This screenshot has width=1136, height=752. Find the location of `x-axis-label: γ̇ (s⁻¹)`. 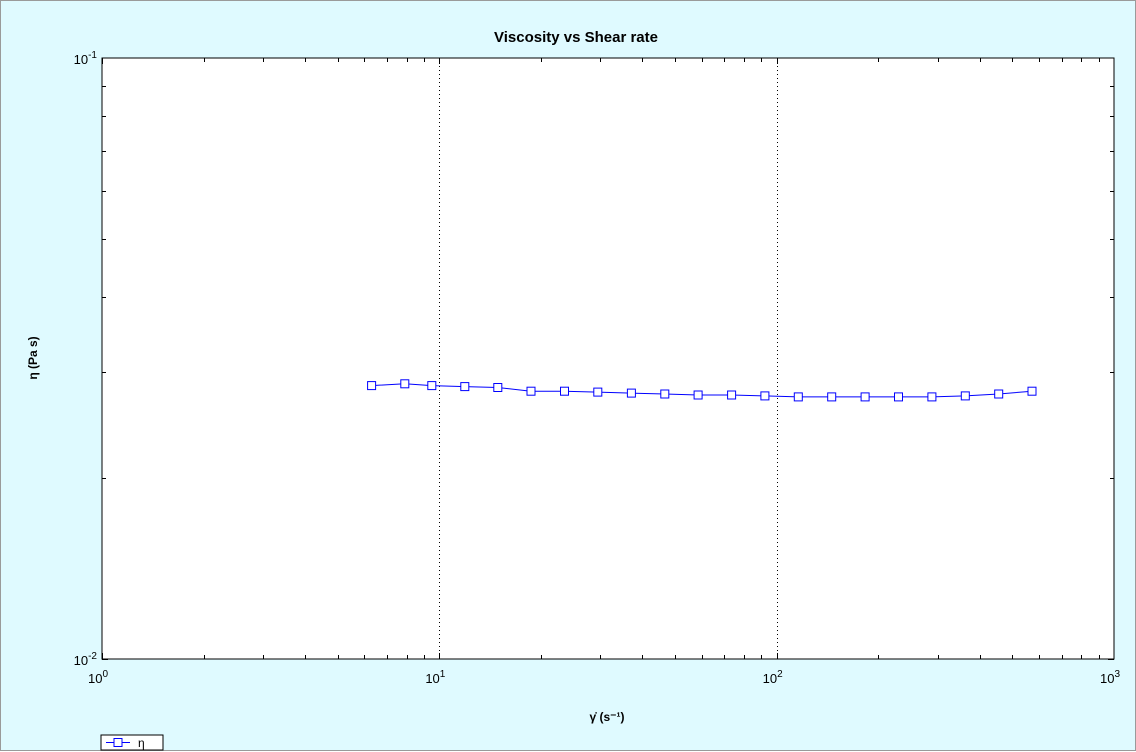

x-axis-label: γ̇ (s⁻¹) is located at coordinates (606, 717).